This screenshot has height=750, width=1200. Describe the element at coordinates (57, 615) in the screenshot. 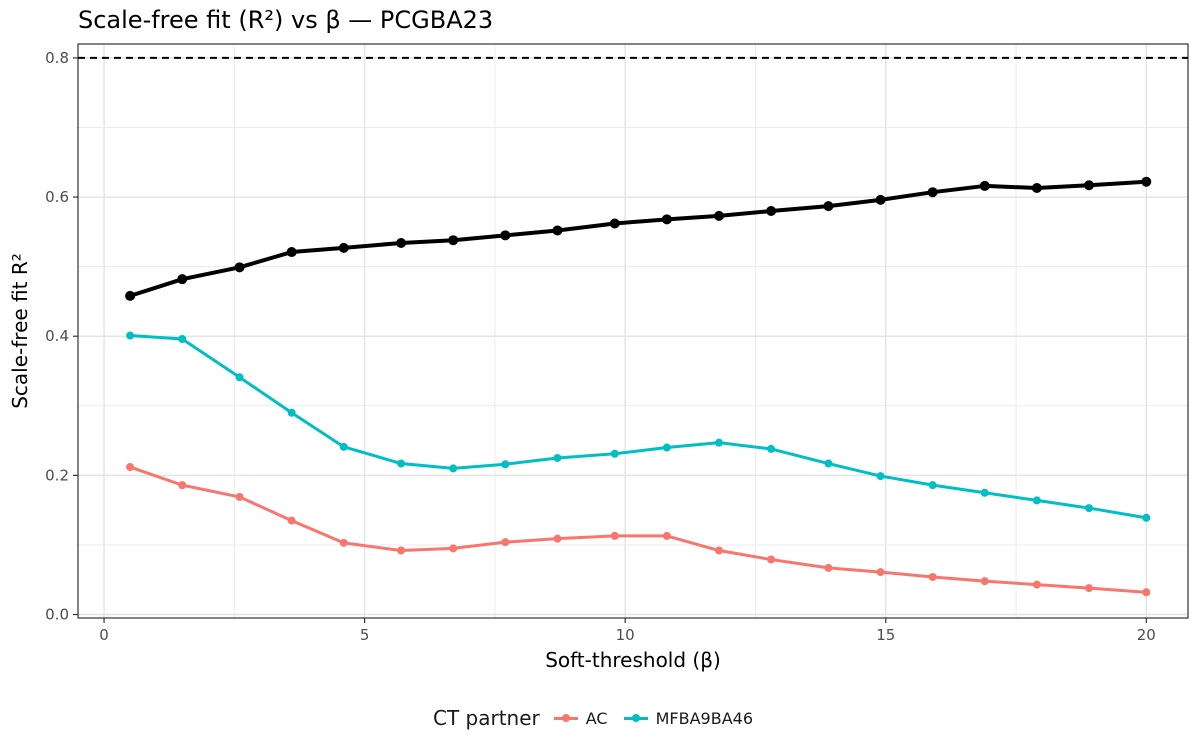

I see `y-tick-label: 0.0` at that location.